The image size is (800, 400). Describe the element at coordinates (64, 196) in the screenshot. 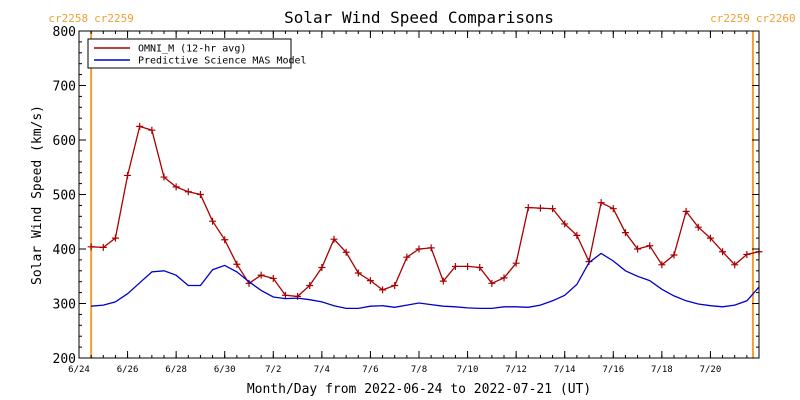

I see `y-tick-label: 500` at that location.